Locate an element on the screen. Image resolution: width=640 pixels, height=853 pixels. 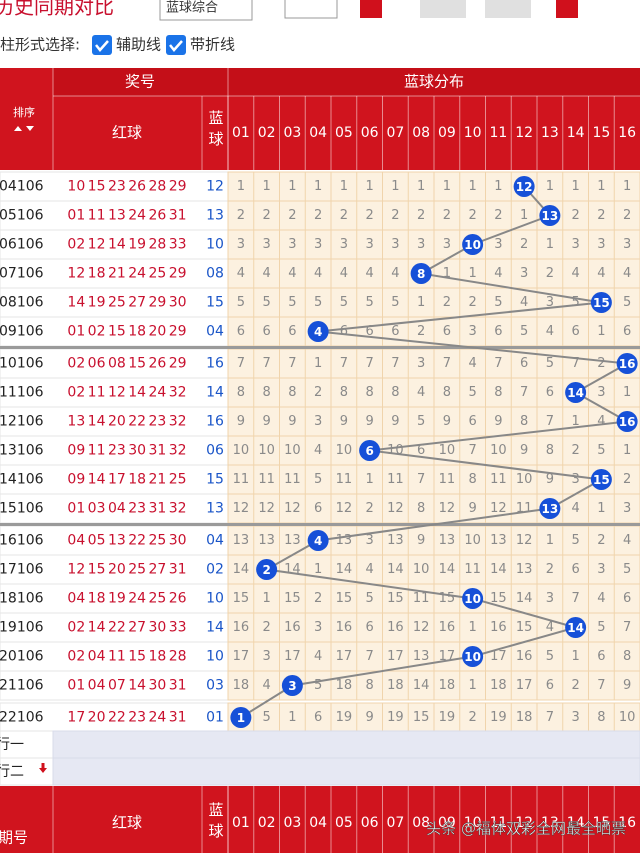
hit-number: 12 is located at coordinates (524, 187).